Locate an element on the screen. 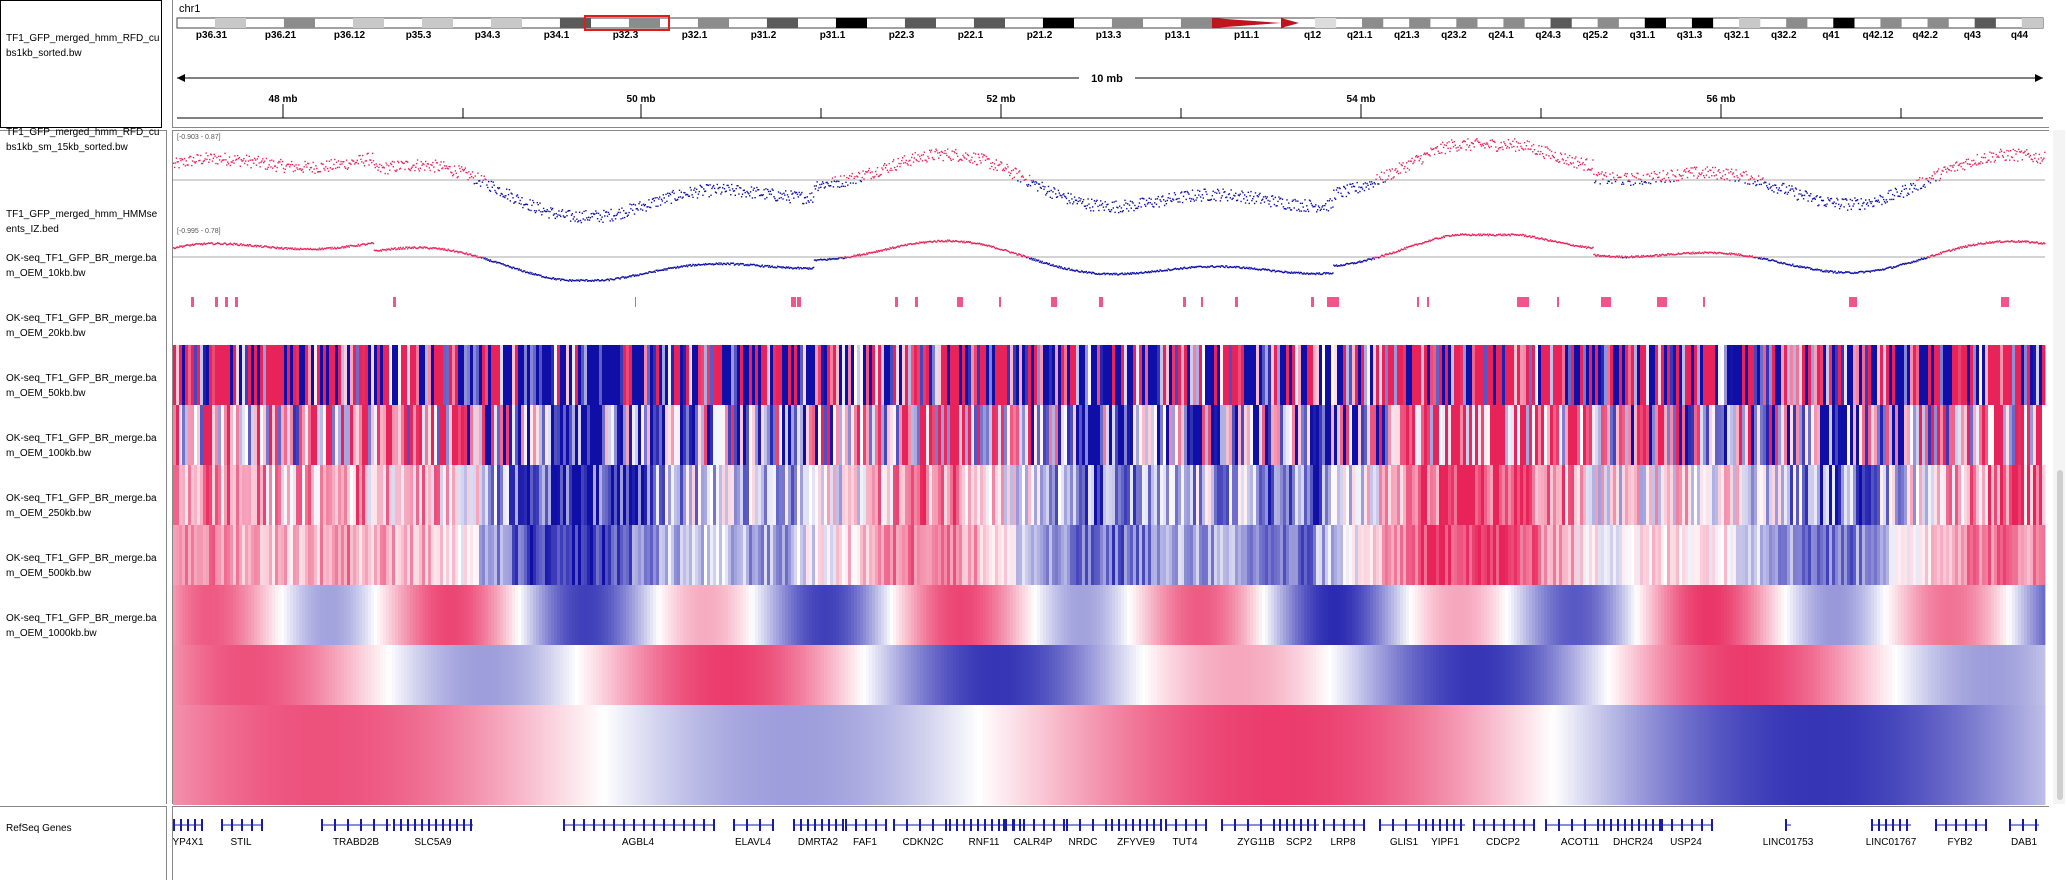 The height and width of the screenshot is (886, 2067). cytoband-label: q32.1 is located at coordinates (1737, 35).